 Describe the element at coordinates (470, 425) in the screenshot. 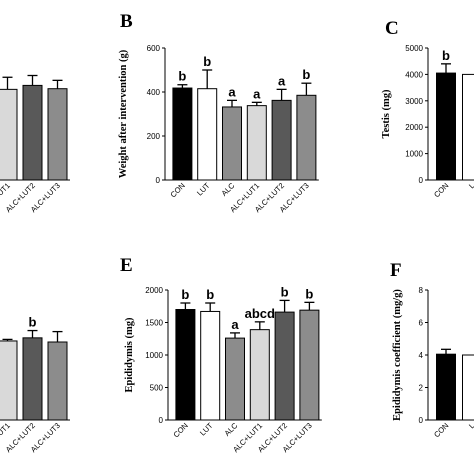

I see `panel-f-x-tick-label-2: L` at that location.